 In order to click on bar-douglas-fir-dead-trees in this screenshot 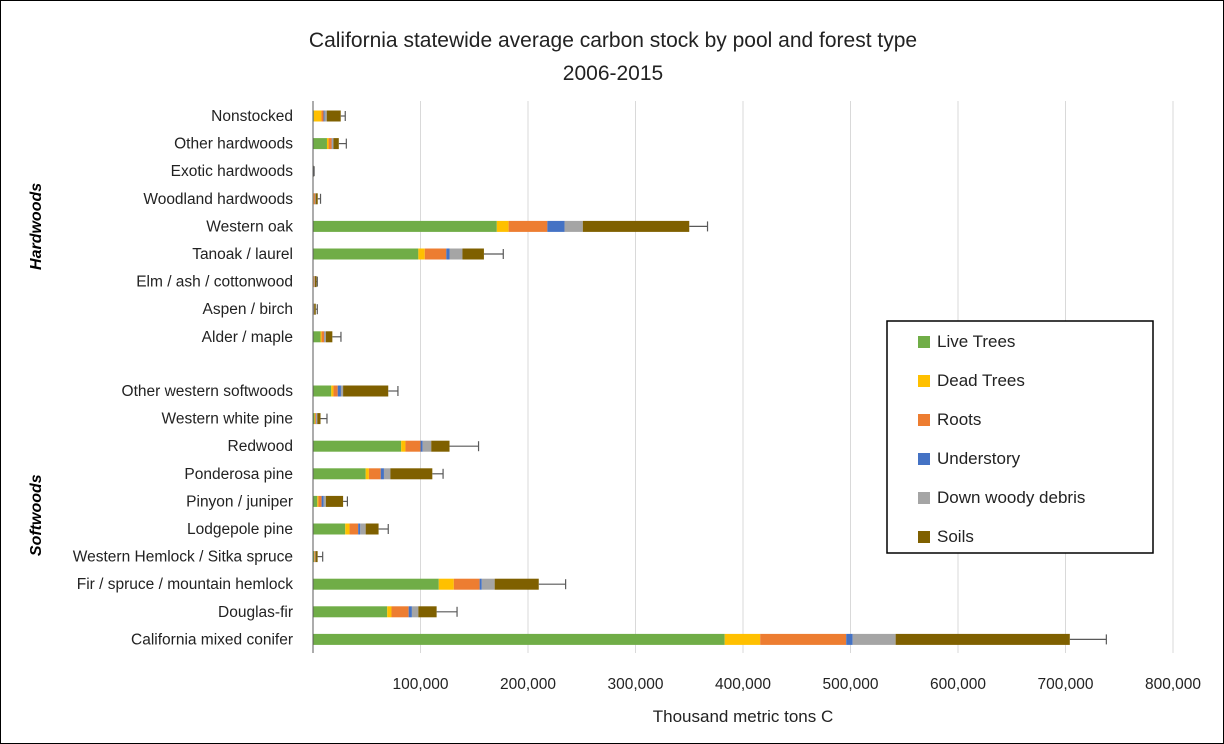, I will do `click(389, 612)`.